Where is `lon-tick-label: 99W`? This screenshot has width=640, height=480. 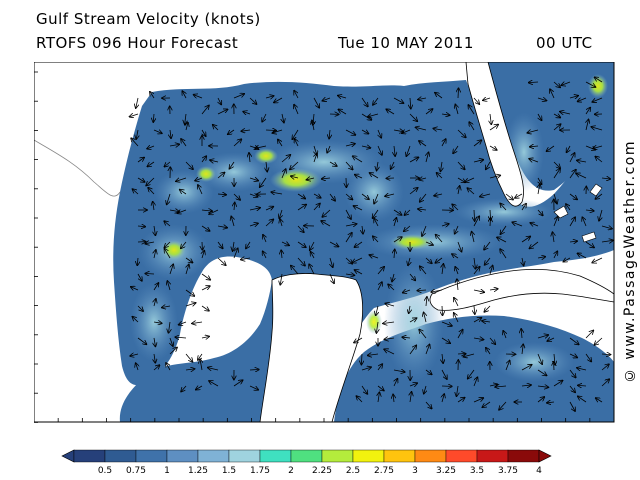
lon-tick-label: 99W is located at coordinates (58, 425).